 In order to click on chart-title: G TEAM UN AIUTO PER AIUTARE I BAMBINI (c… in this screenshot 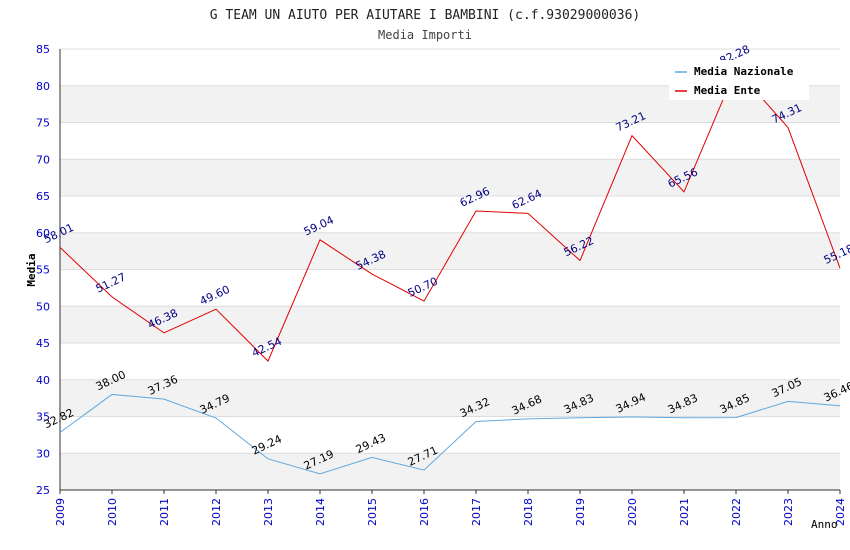, I will do `click(425, 15)`.